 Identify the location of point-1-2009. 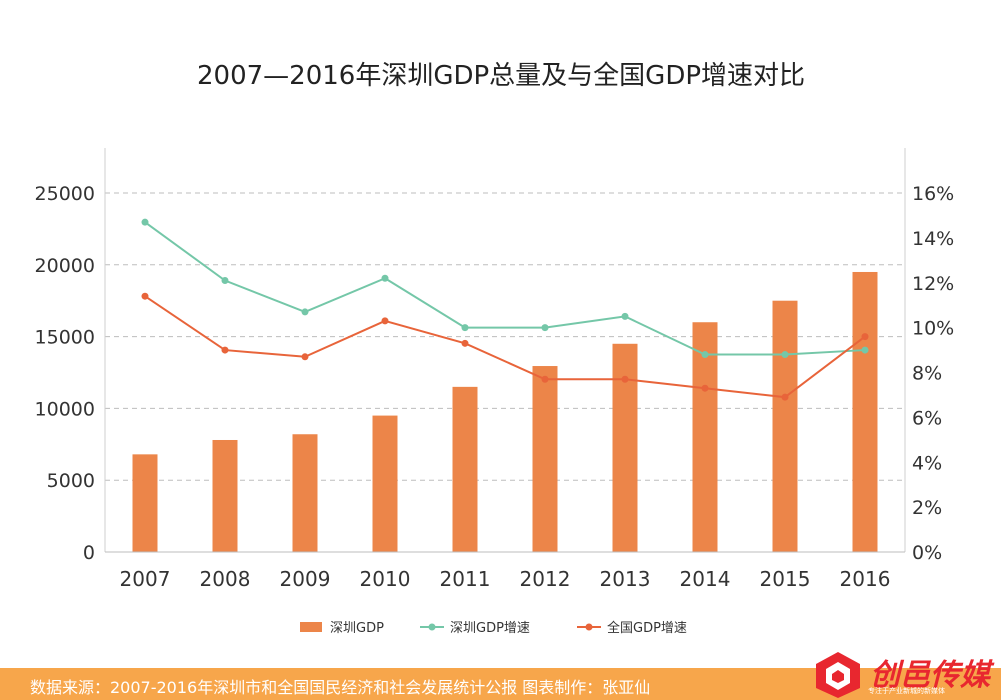
(305, 312).